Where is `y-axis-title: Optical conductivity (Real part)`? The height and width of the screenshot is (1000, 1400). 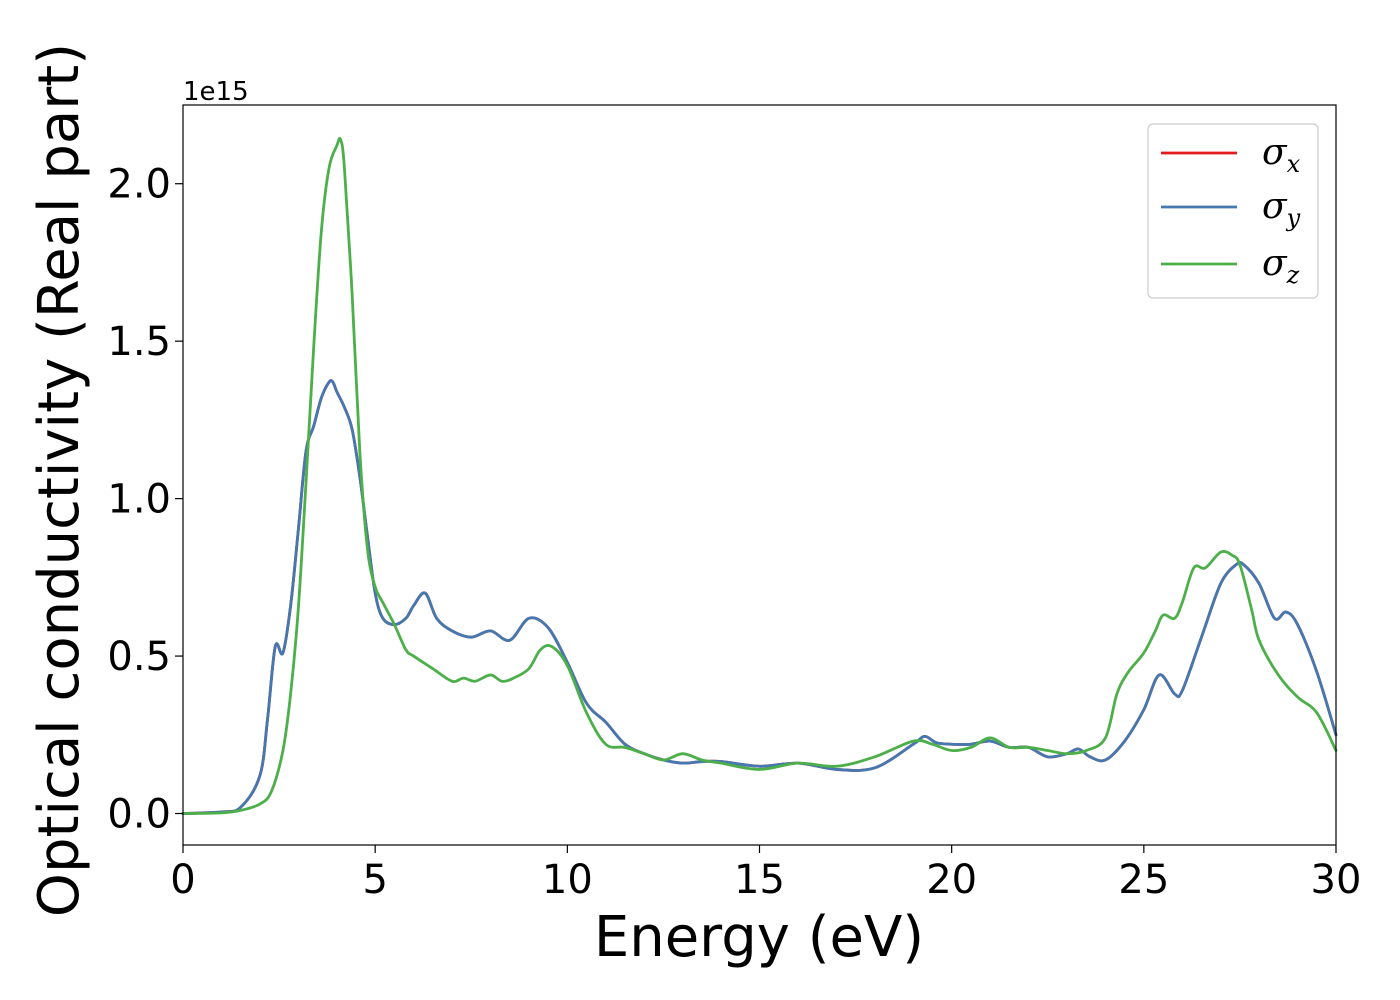 y-axis-title: Optical conductivity (Real part) is located at coordinates (59, 480).